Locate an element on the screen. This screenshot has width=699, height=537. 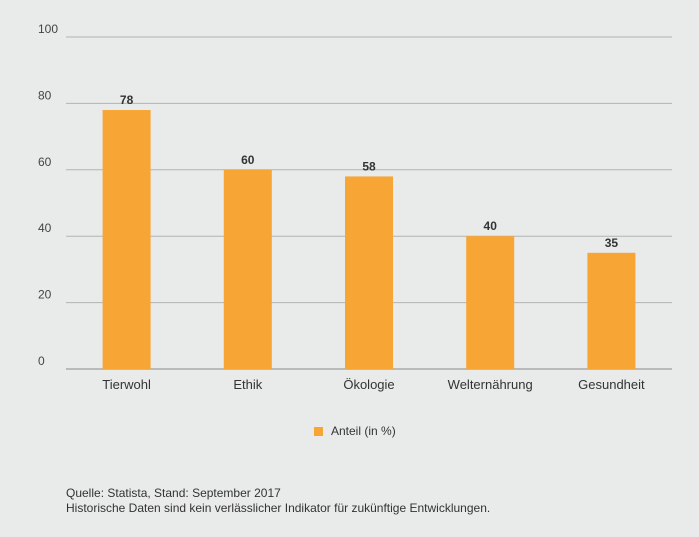
value-label: 58 is located at coordinates (369, 166).